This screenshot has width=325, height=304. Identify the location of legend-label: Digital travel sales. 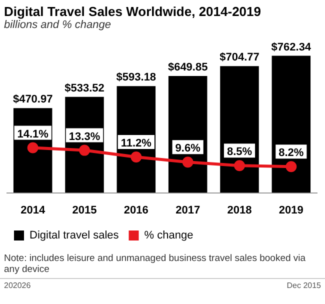
(75, 236).